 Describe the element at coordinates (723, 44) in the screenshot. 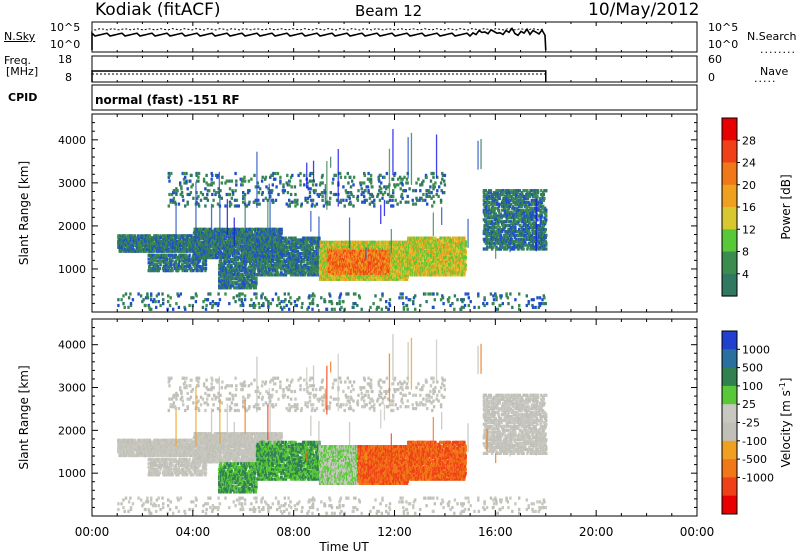

I see `nsearch-tick-bottom: 10^0` at that location.